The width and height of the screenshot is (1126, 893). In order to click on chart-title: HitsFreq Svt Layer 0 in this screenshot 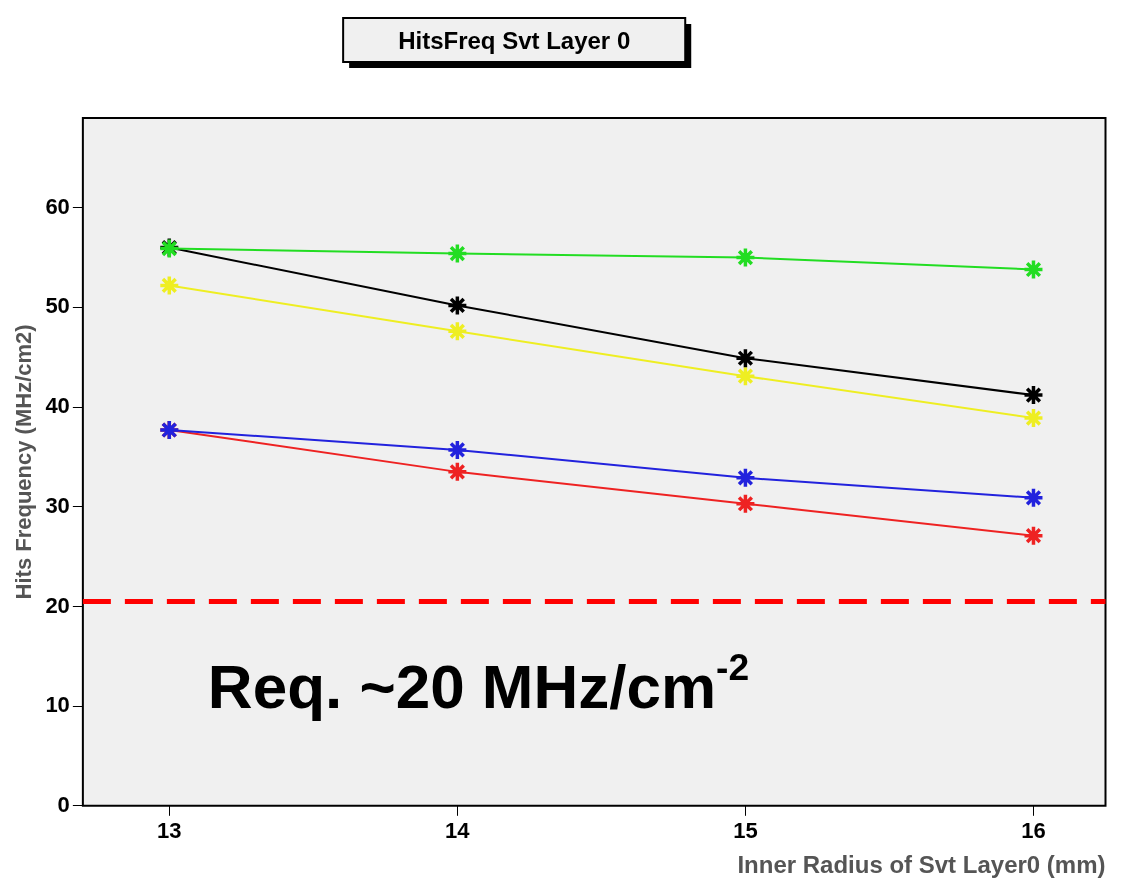, I will do `click(514, 40)`.